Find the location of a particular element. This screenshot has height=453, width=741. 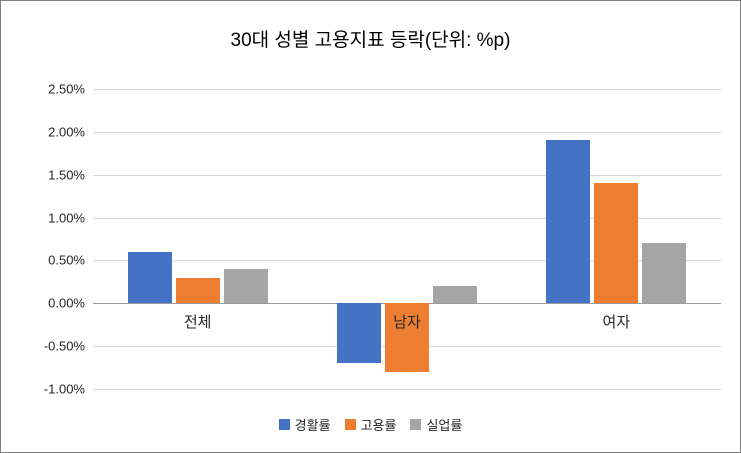

y-tick-label: 0.50% is located at coordinates (66, 260).